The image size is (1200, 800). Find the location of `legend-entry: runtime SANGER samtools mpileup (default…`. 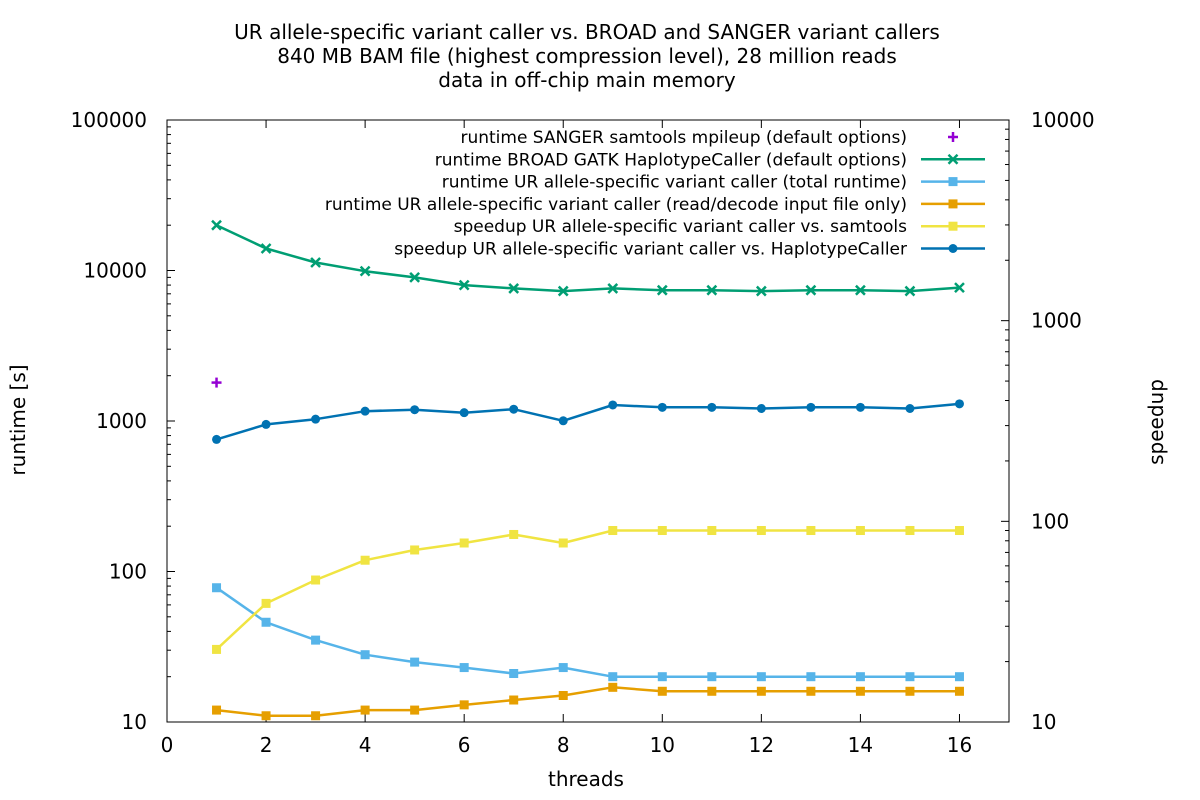

legend-entry: runtime SANGER samtools mpileup (default… is located at coordinates (709, 138).